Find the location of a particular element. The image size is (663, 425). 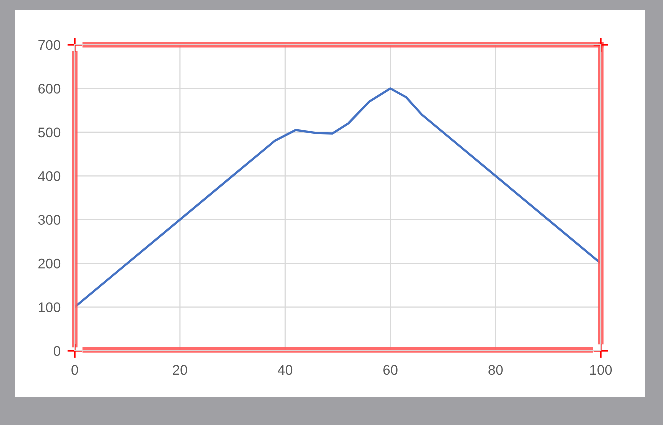

x-tick-label: 40 is located at coordinates (285, 370).